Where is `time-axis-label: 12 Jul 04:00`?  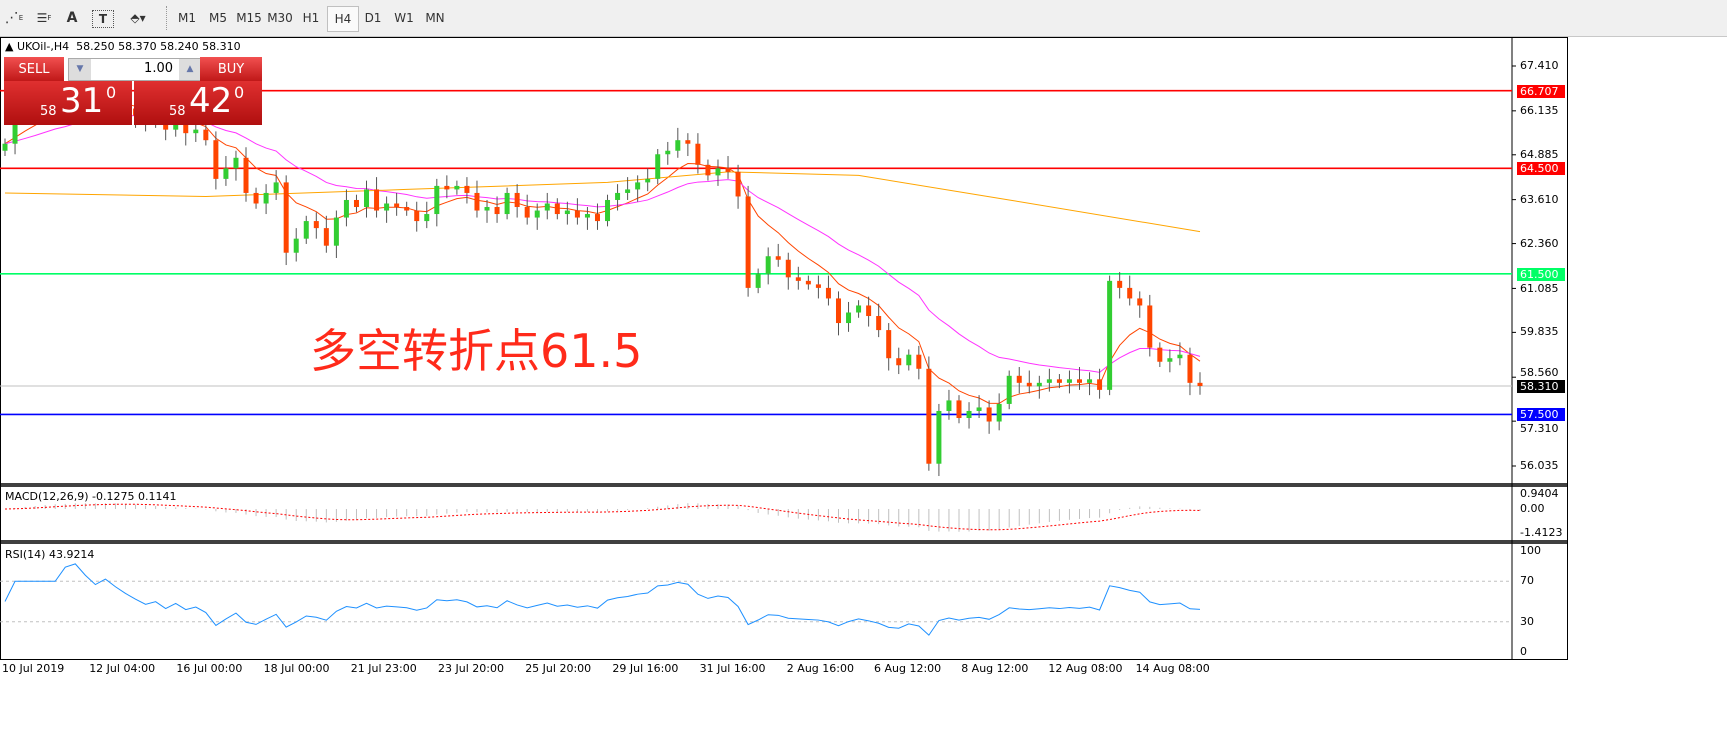
time-axis-label: 12 Jul 04:00 is located at coordinates (122, 668).